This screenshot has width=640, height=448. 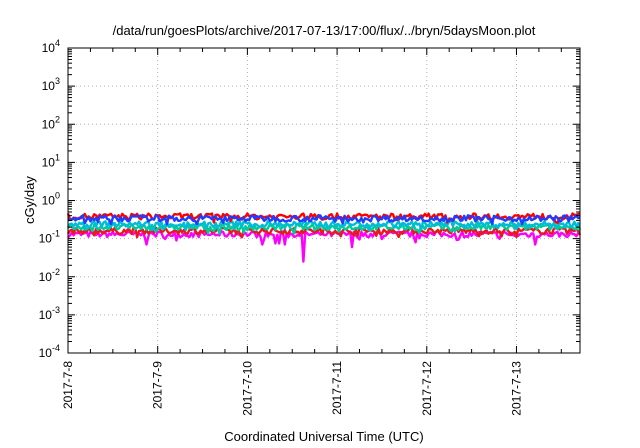 What do you see at coordinates (158, 385) in the screenshot?
I see `x-tick-label: 2017-7-9` at bounding box center [158, 385].